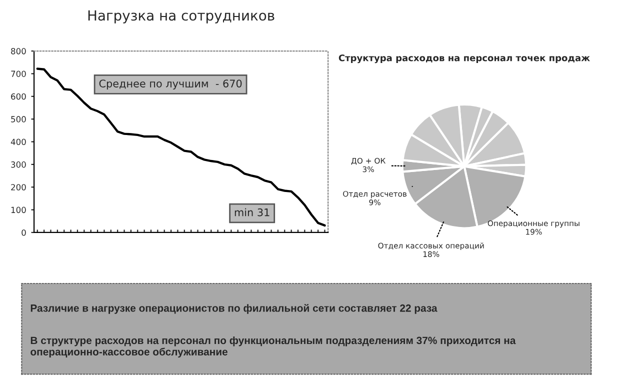  What do you see at coordinates (18, 164) in the screenshot?
I see `y-tick-label: 300` at bounding box center [18, 164].